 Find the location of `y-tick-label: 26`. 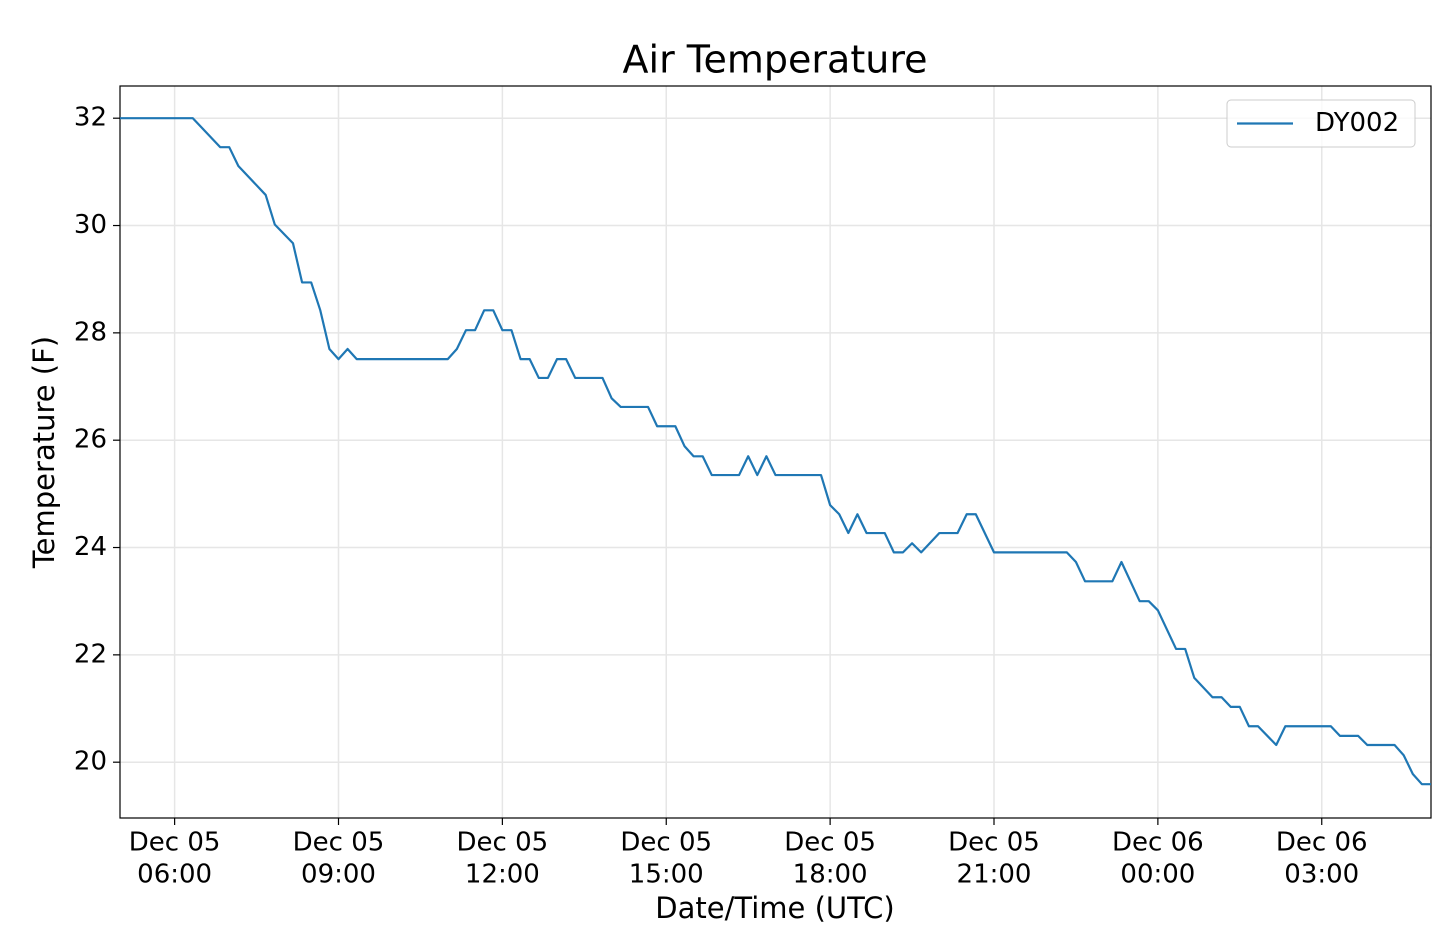

y-tick-label: 26 is located at coordinates (90, 440).